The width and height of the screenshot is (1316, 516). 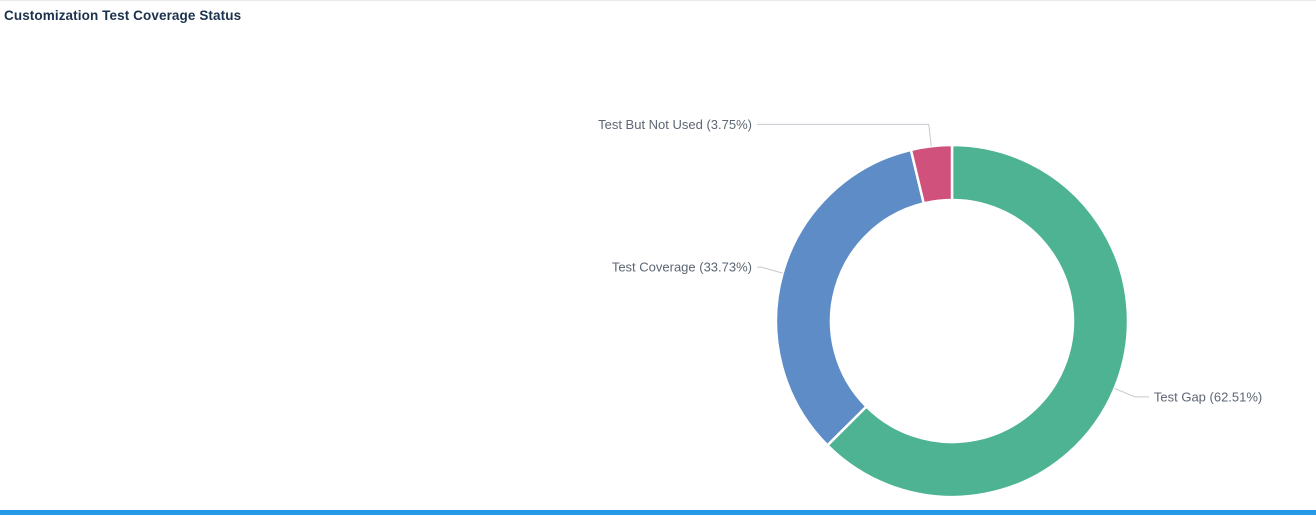 What do you see at coordinates (770, 270) in the screenshot?
I see `label-line-test-coverage` at bounding box center [770, 270].